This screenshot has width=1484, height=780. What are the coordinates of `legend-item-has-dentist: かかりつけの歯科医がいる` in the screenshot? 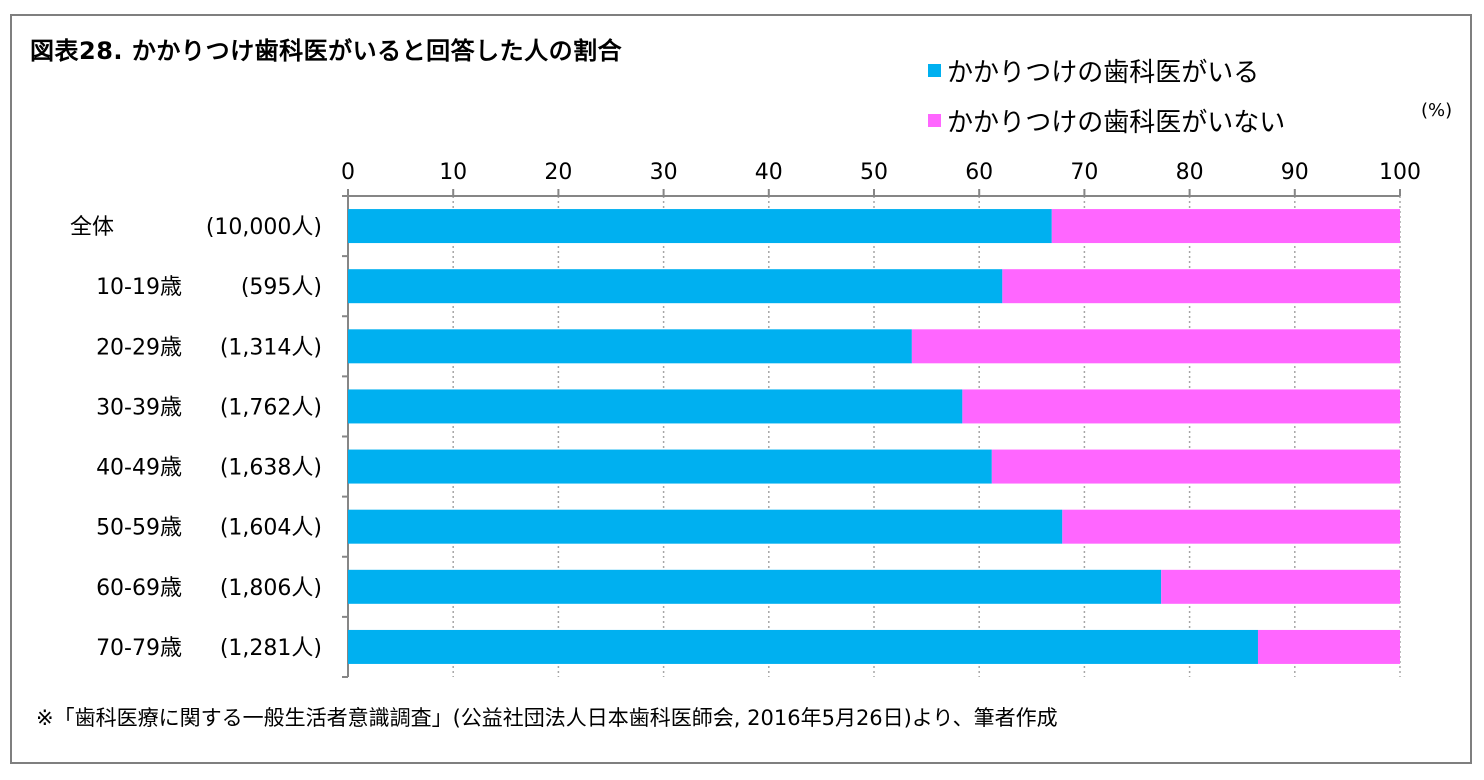 It's located at (1093, 70).